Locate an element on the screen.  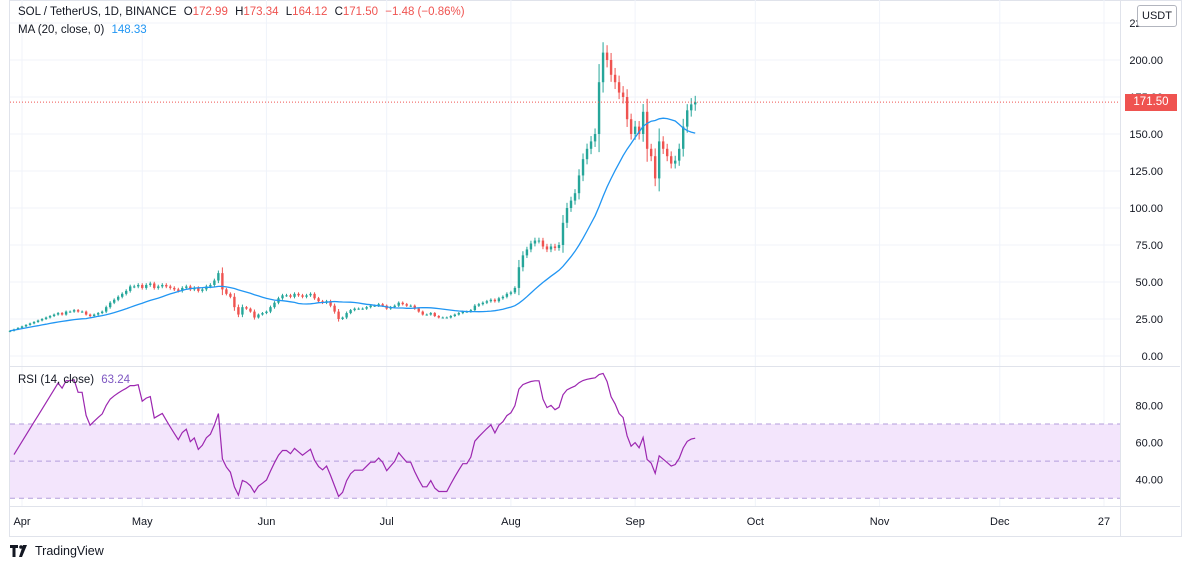
price-tick-label: 50.00 is located at coordinates (1149, 283).